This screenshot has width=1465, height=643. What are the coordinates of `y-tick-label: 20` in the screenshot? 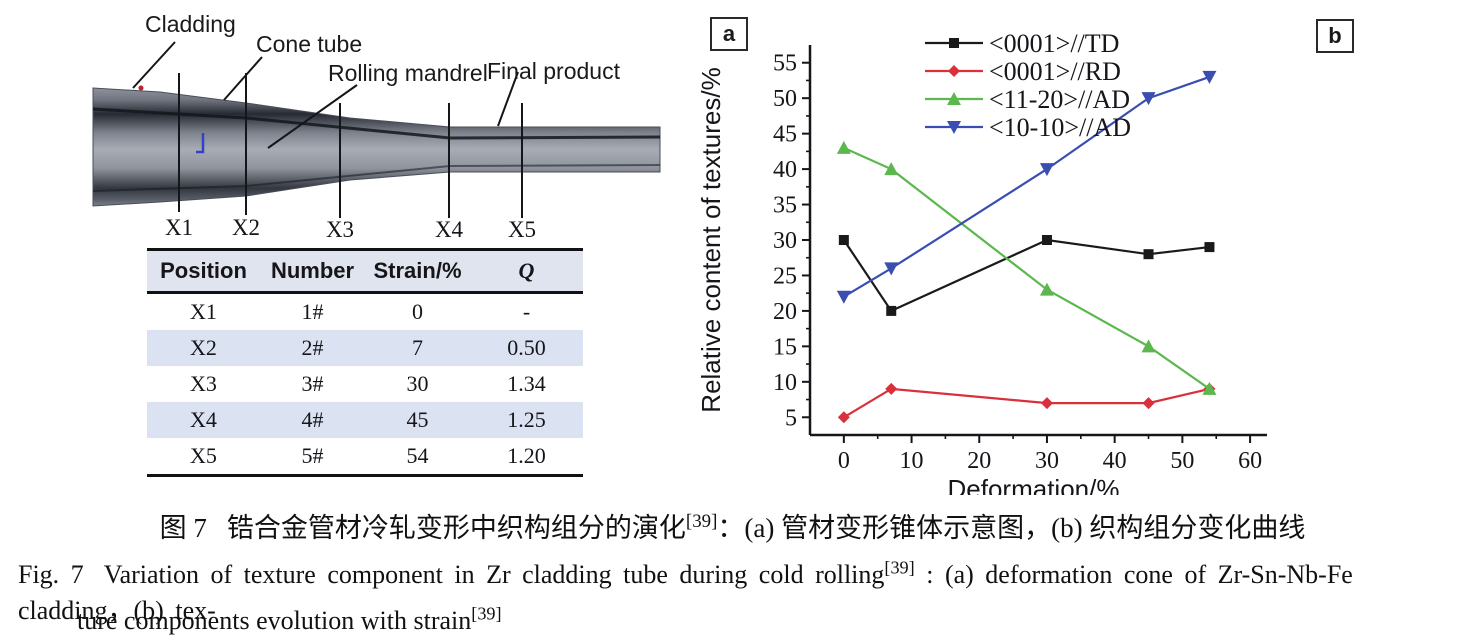 It's located at (785, 312).